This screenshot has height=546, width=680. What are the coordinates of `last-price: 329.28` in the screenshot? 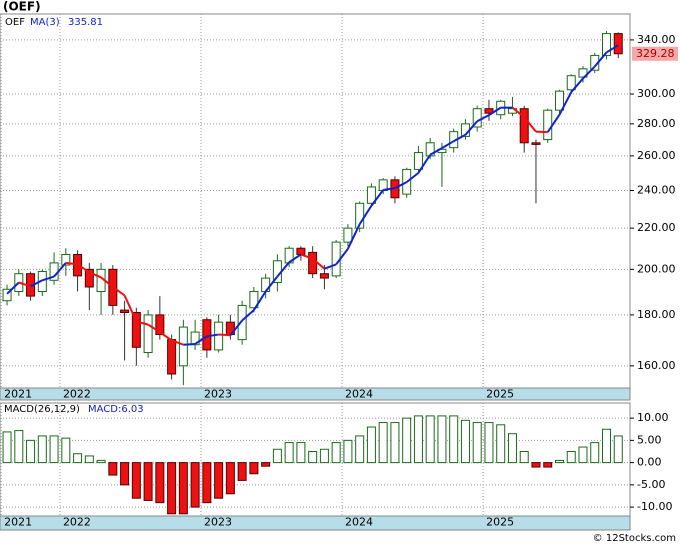 It's located at (655, 53).